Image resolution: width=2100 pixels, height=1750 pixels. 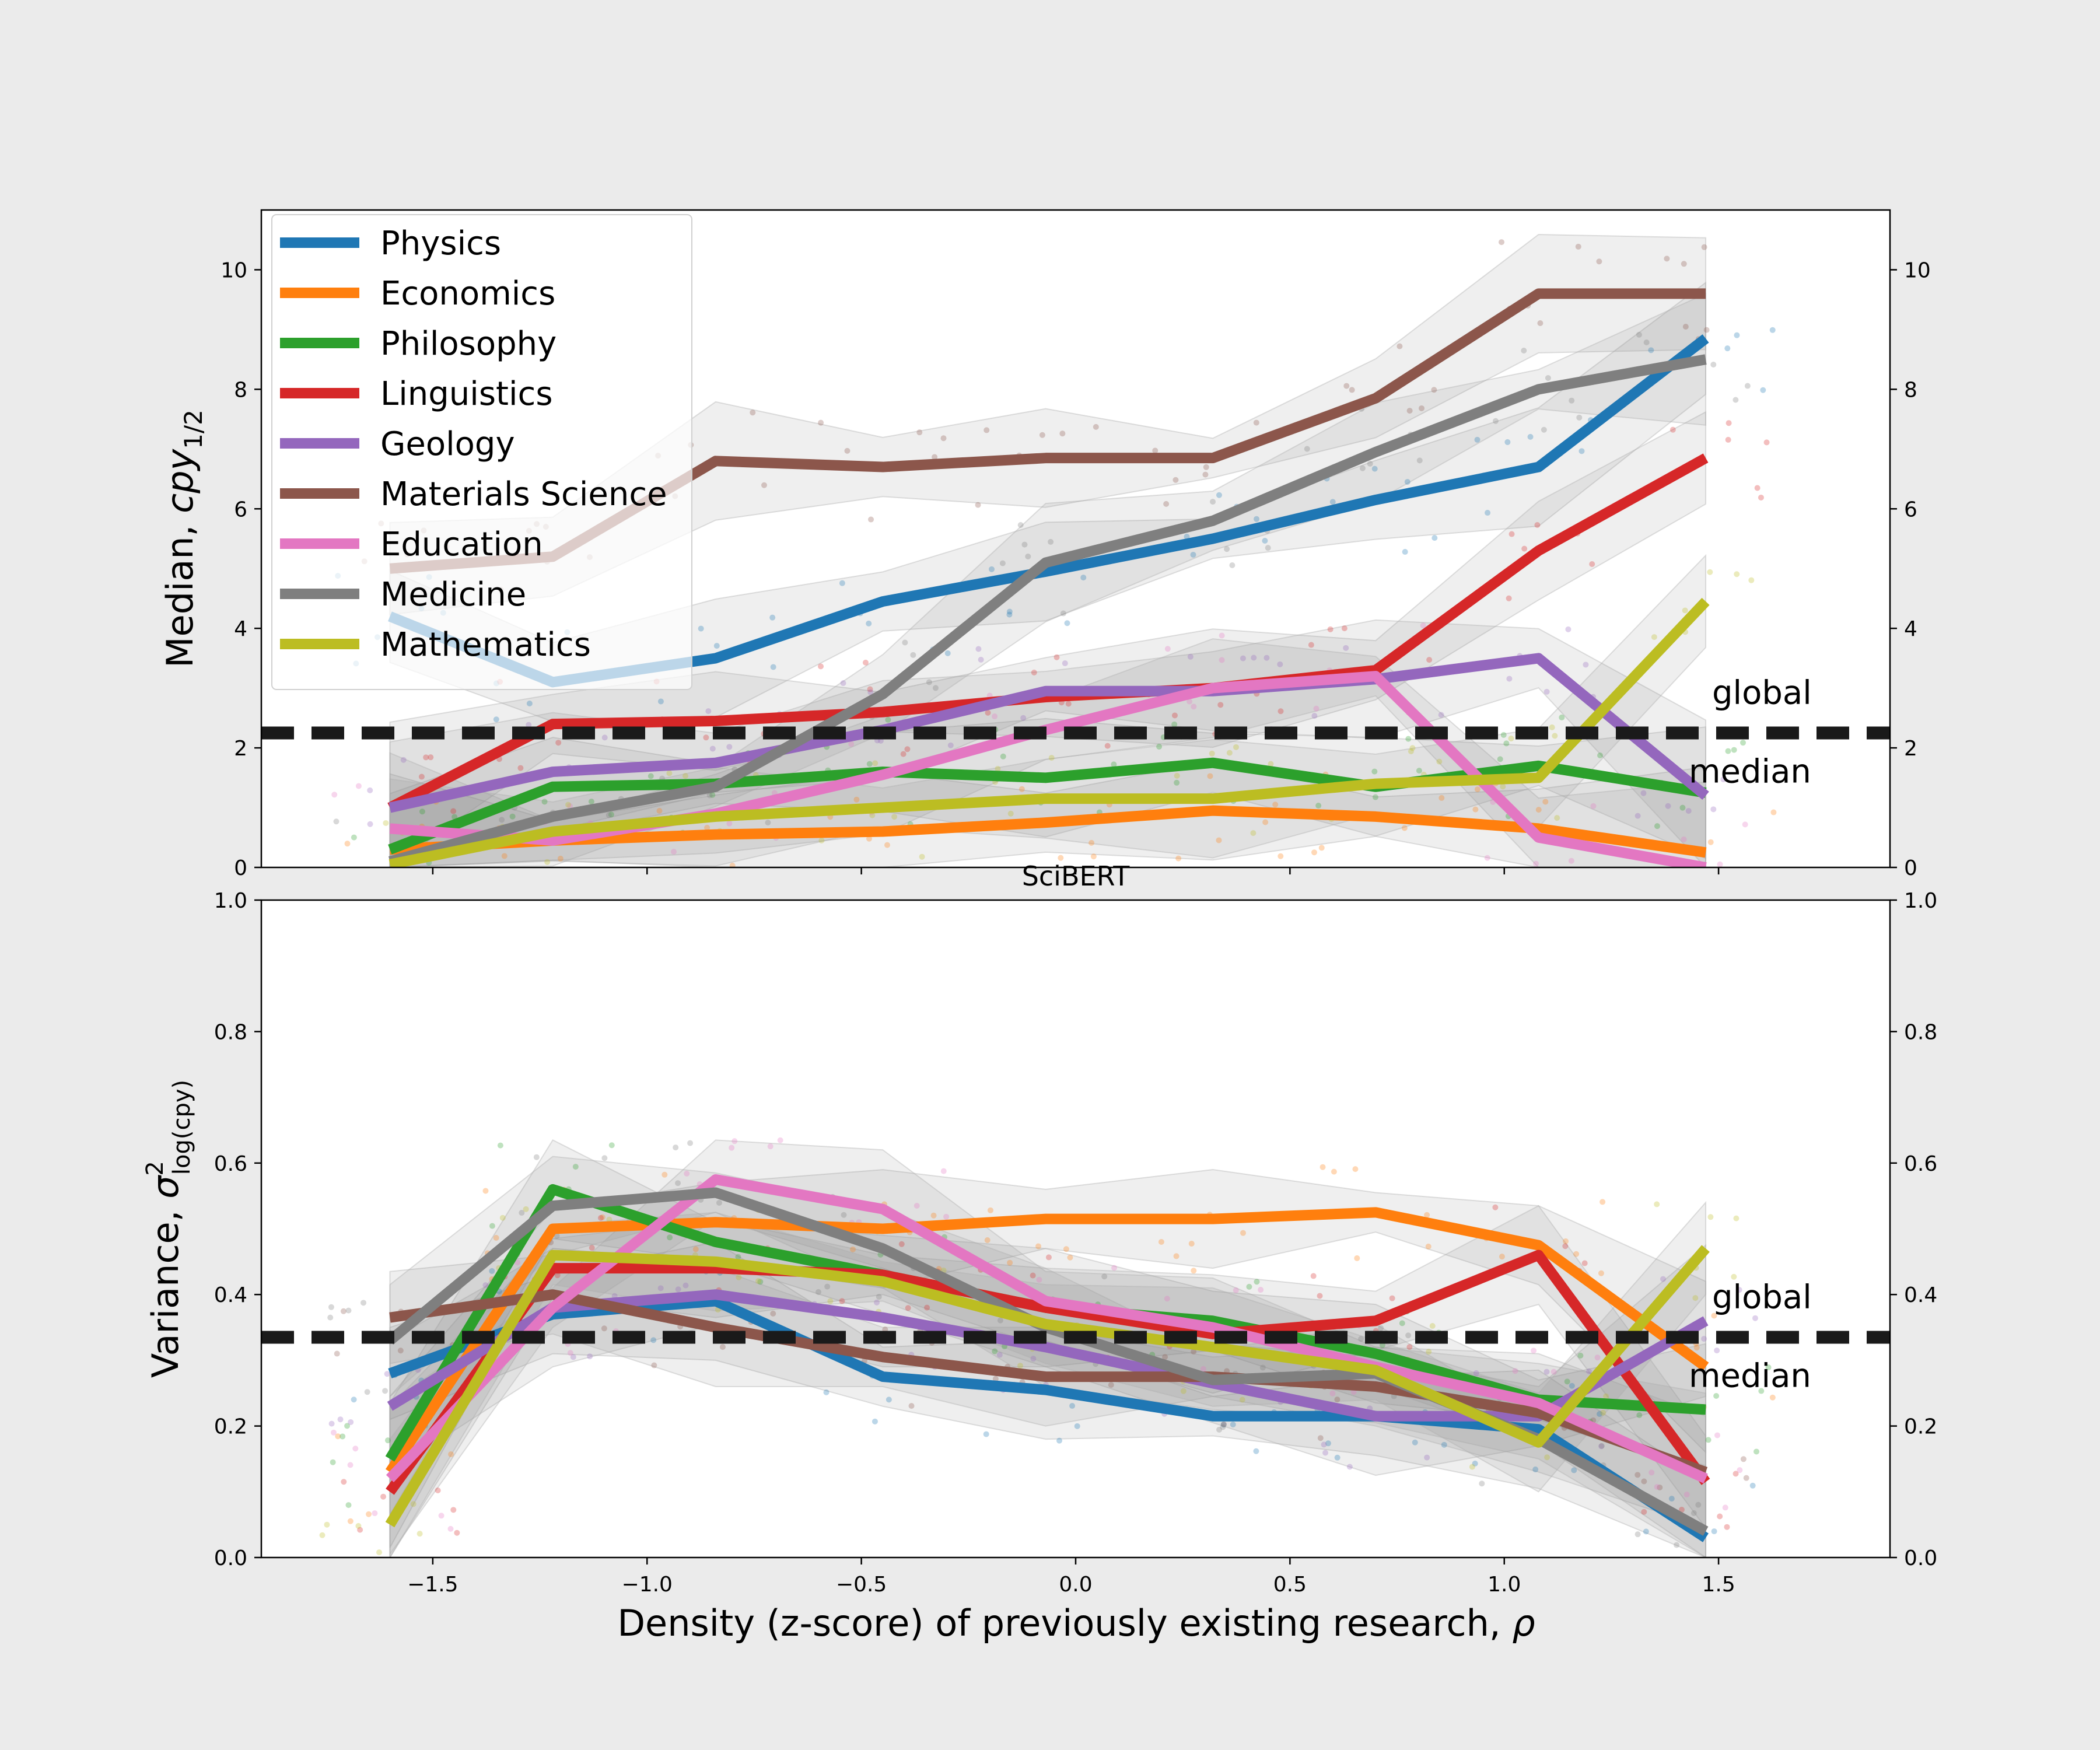 What do you see at coordinates (183, 539) in the screenshot?
I see `y-axis-label: Median, cpy1/2` at bounding box center [183, 539].